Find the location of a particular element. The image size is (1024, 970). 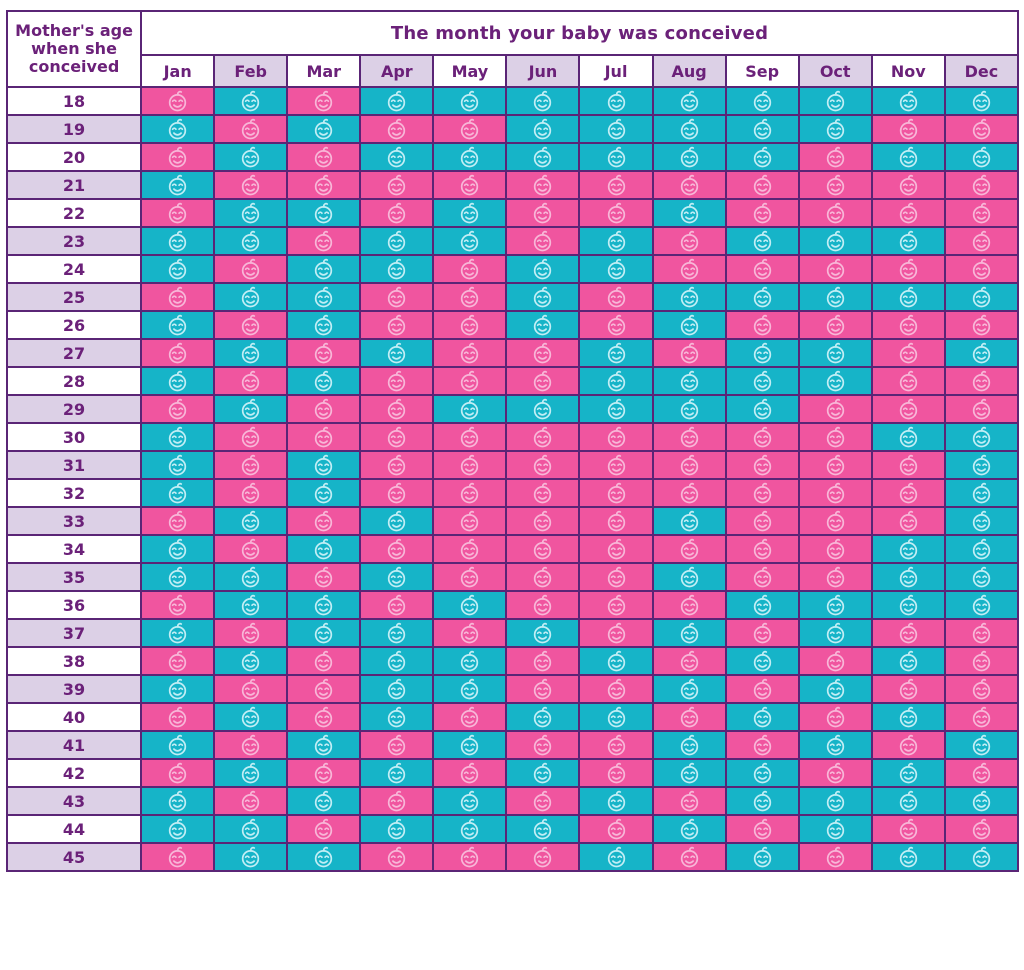

cell-age-39-nov-pink is located at coordinates (908, 689).